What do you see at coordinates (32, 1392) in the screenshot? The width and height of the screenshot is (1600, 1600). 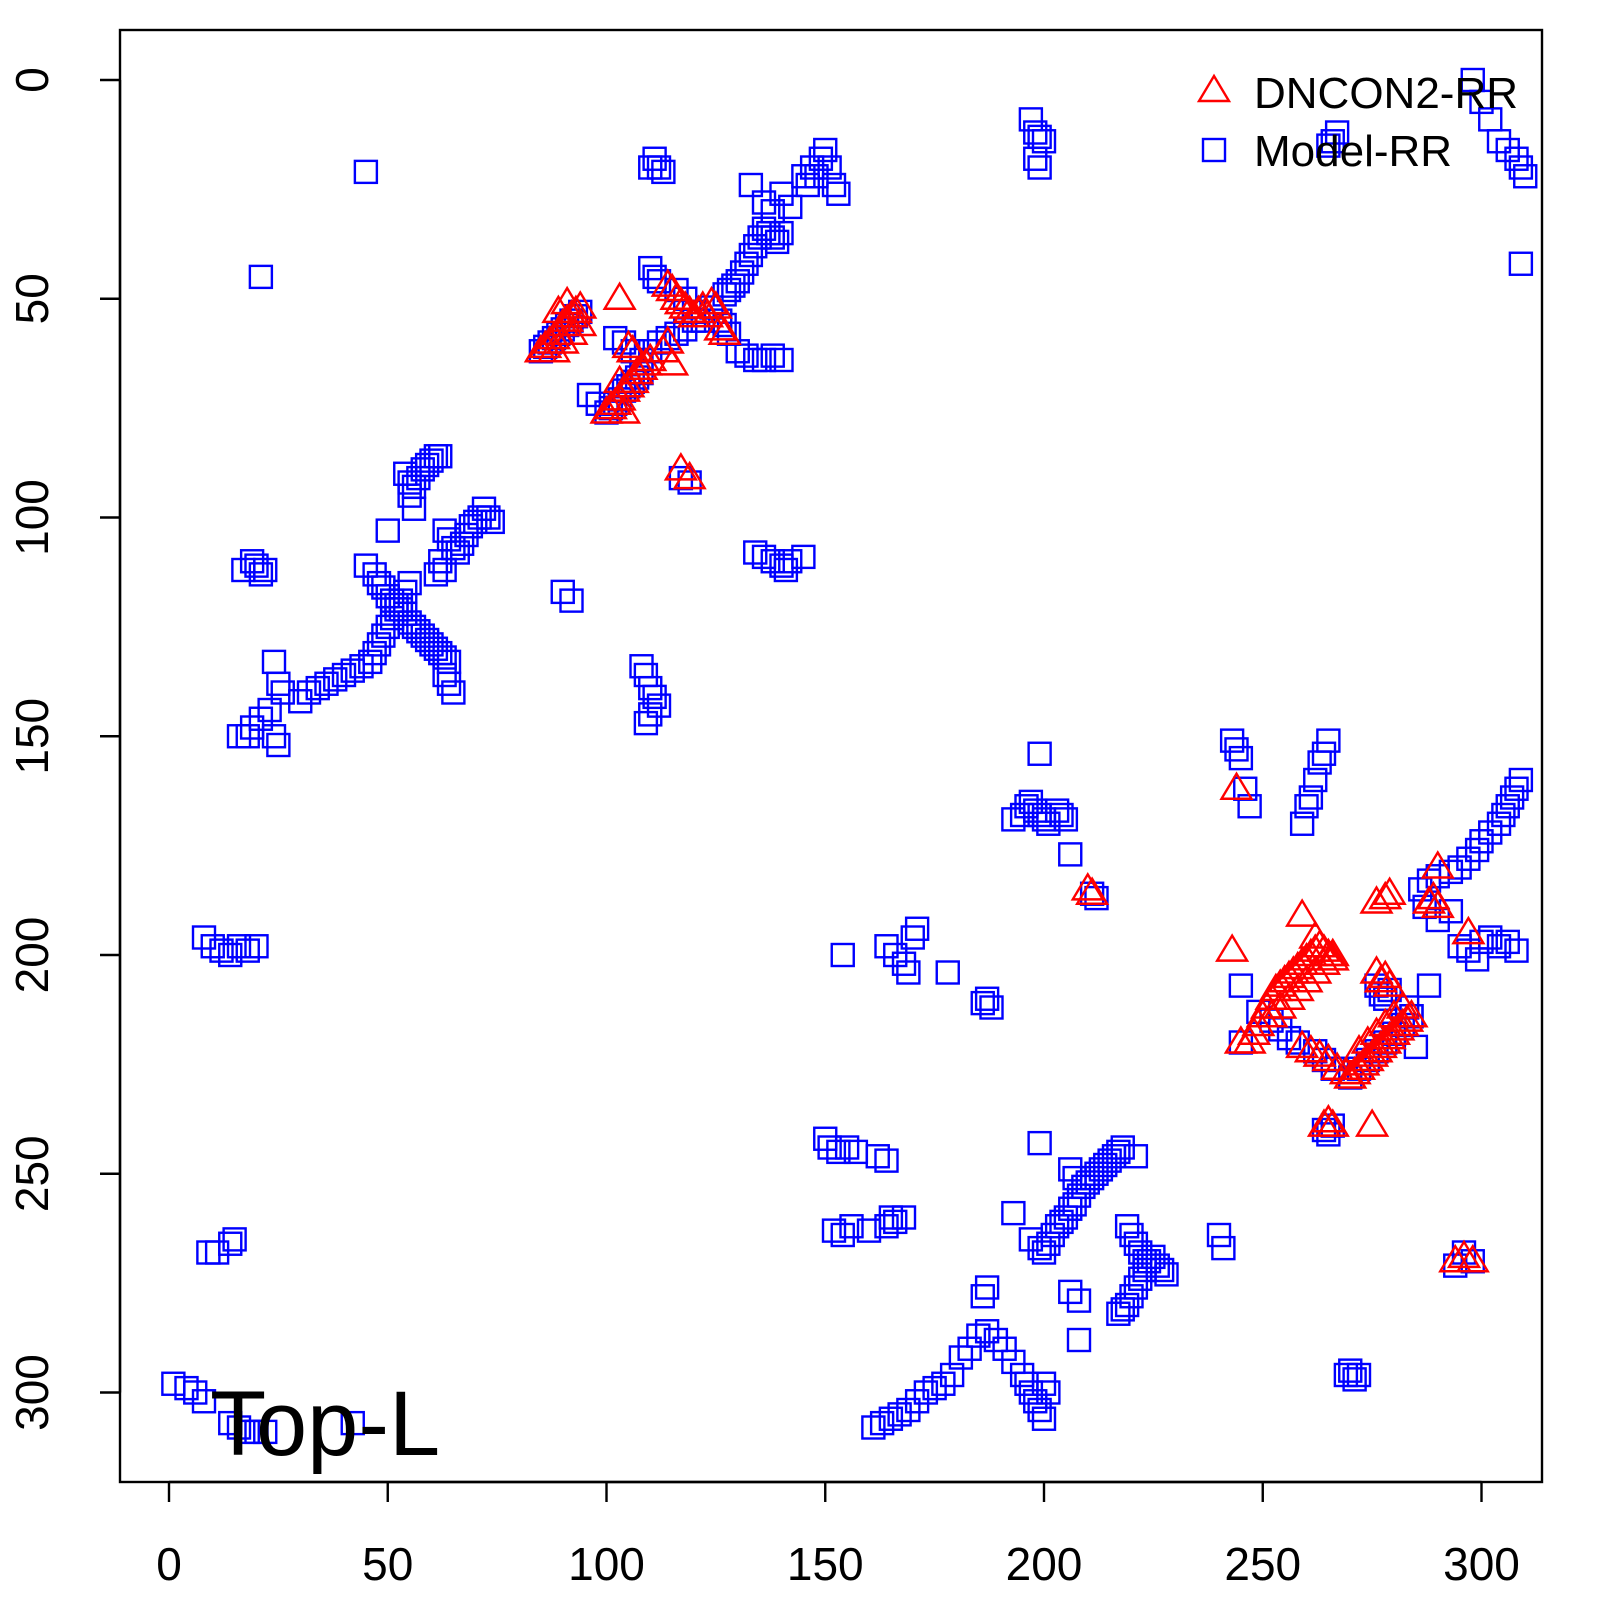 I see `y-tick-label: 300` at bounding box center [32, 1392].